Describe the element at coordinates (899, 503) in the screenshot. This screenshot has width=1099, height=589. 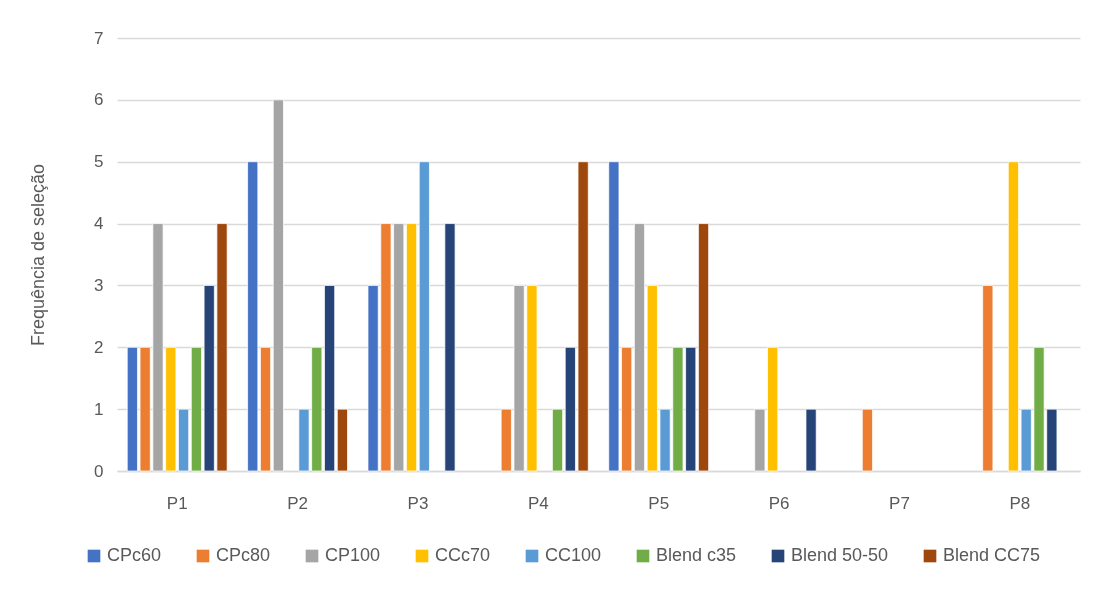
I see `x-tick-label: P7` at that location.